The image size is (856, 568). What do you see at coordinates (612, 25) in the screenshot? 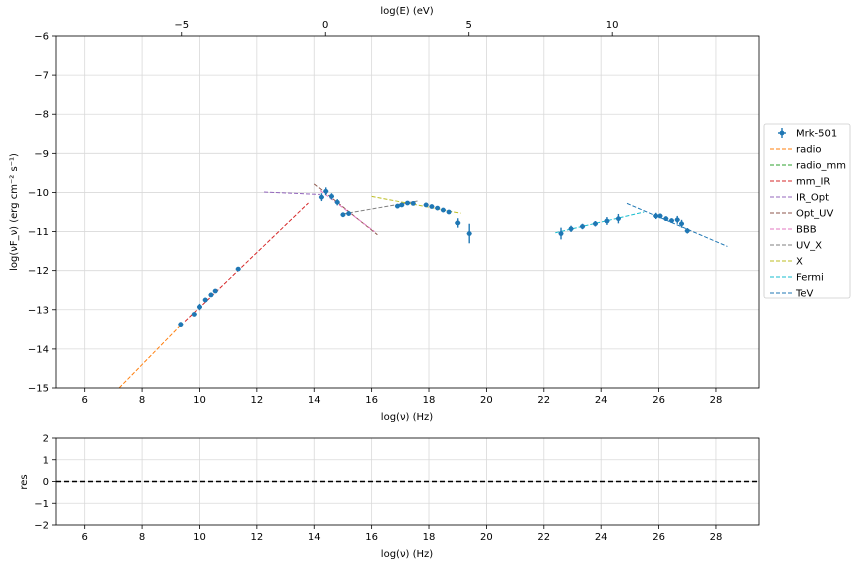
I see `top-tick-label: 10` at bounding box center [612, 25].